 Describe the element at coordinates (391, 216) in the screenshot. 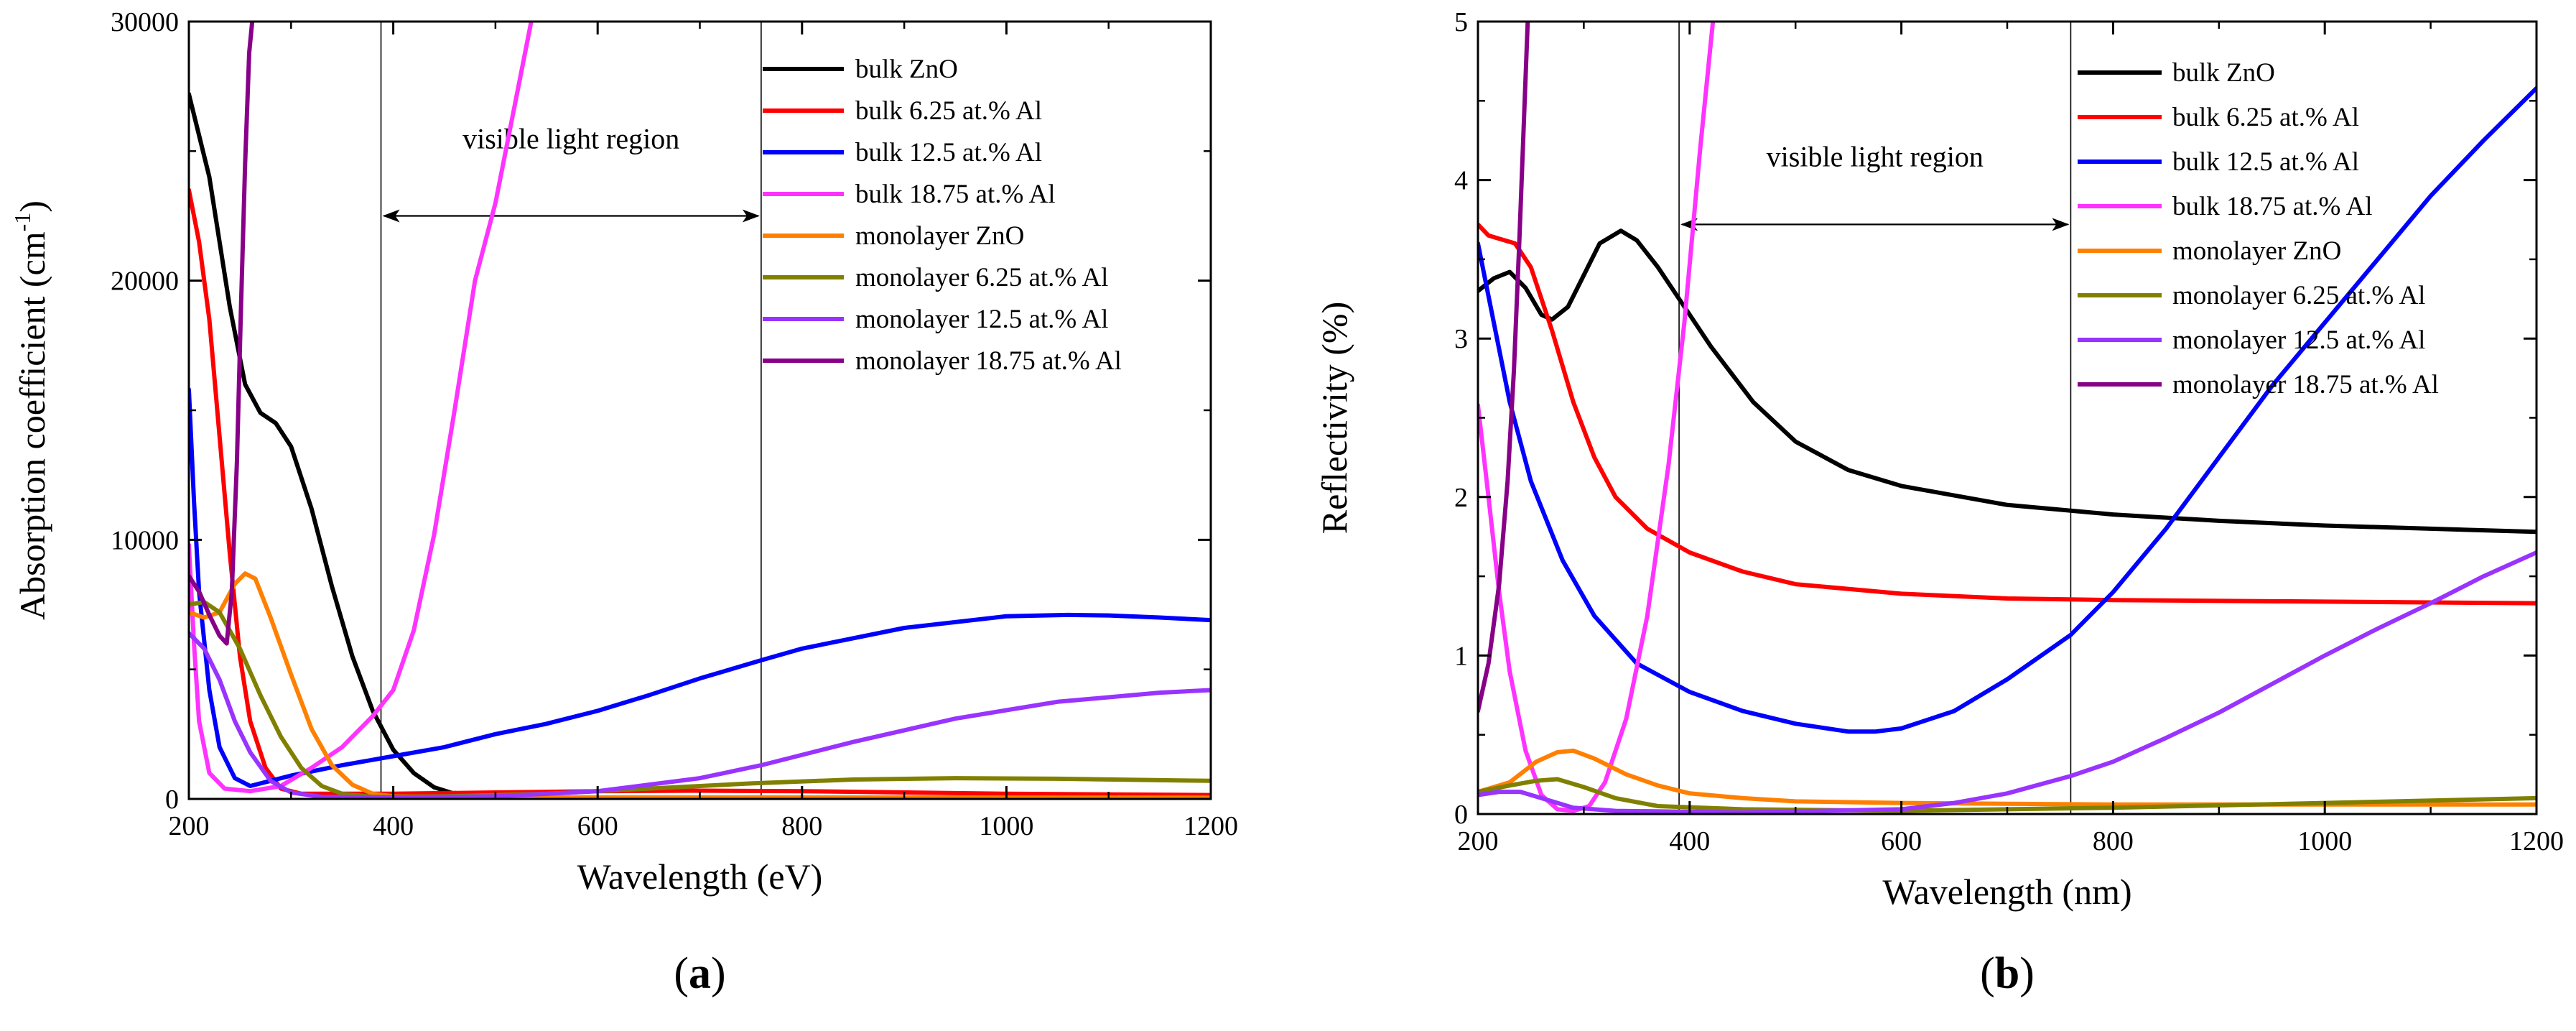

I see `panel-a-arrow-head-left` at that location.